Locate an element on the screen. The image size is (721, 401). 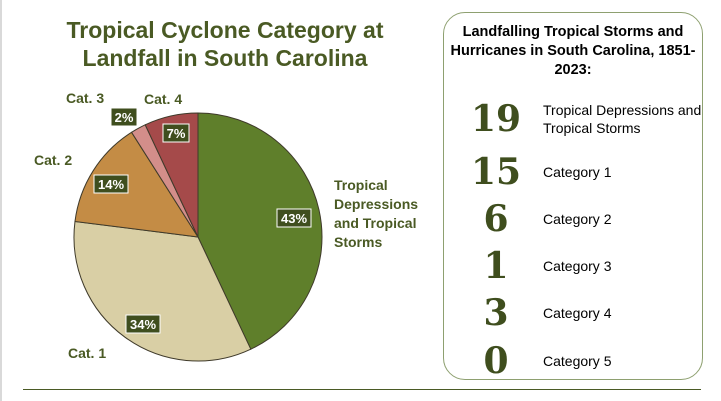
panel-count: 1 is located at coordinates (496, 266).